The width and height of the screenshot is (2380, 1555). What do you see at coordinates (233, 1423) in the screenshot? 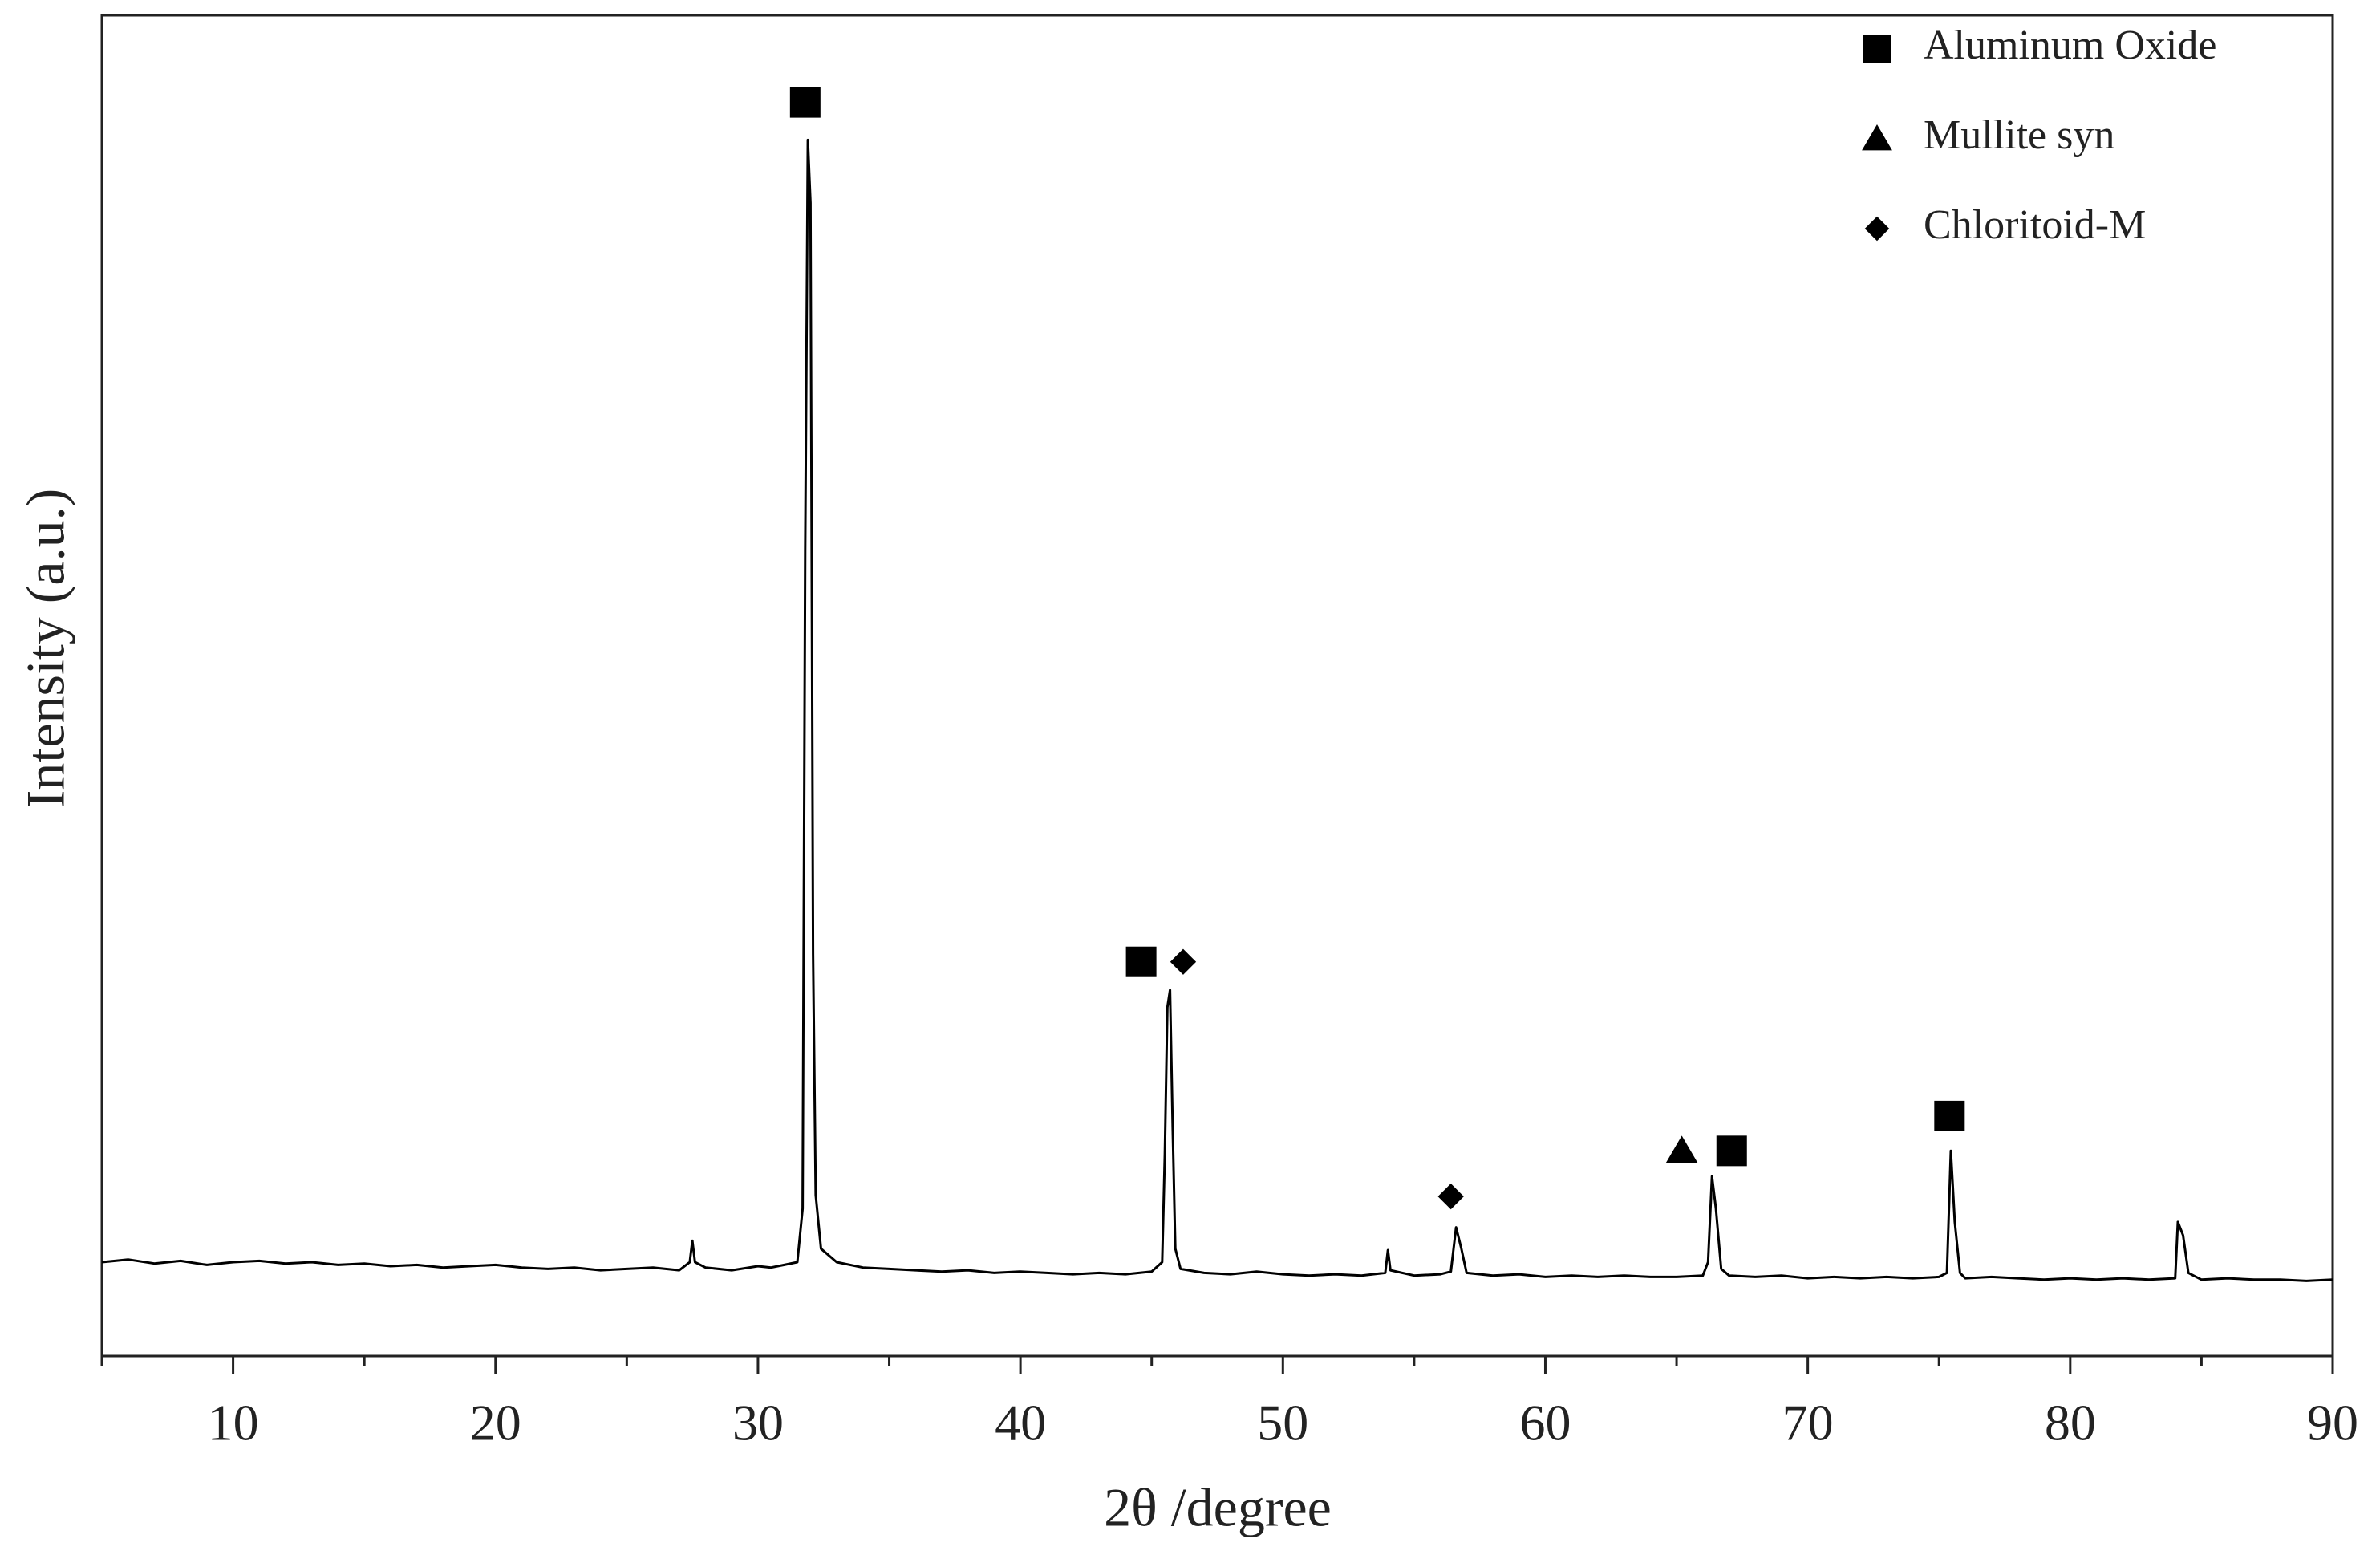
I see `x-tick-label: 10` at bounding box center [233, 1423].